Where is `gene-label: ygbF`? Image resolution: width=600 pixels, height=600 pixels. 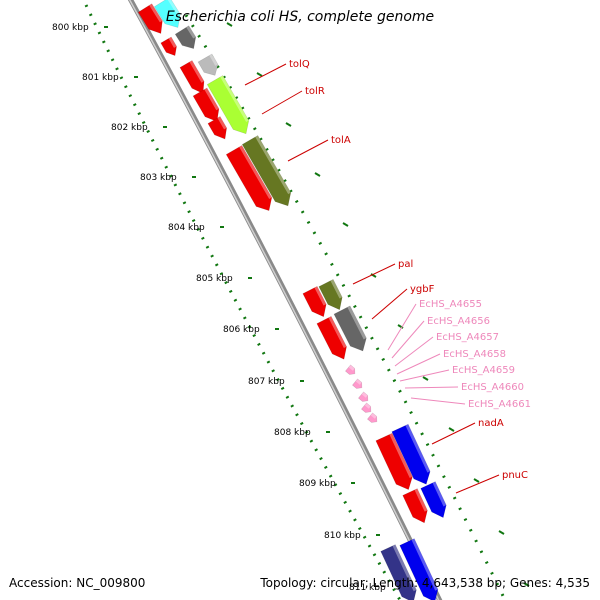
gene-label: ygbF is located at coordinates (422, 289).